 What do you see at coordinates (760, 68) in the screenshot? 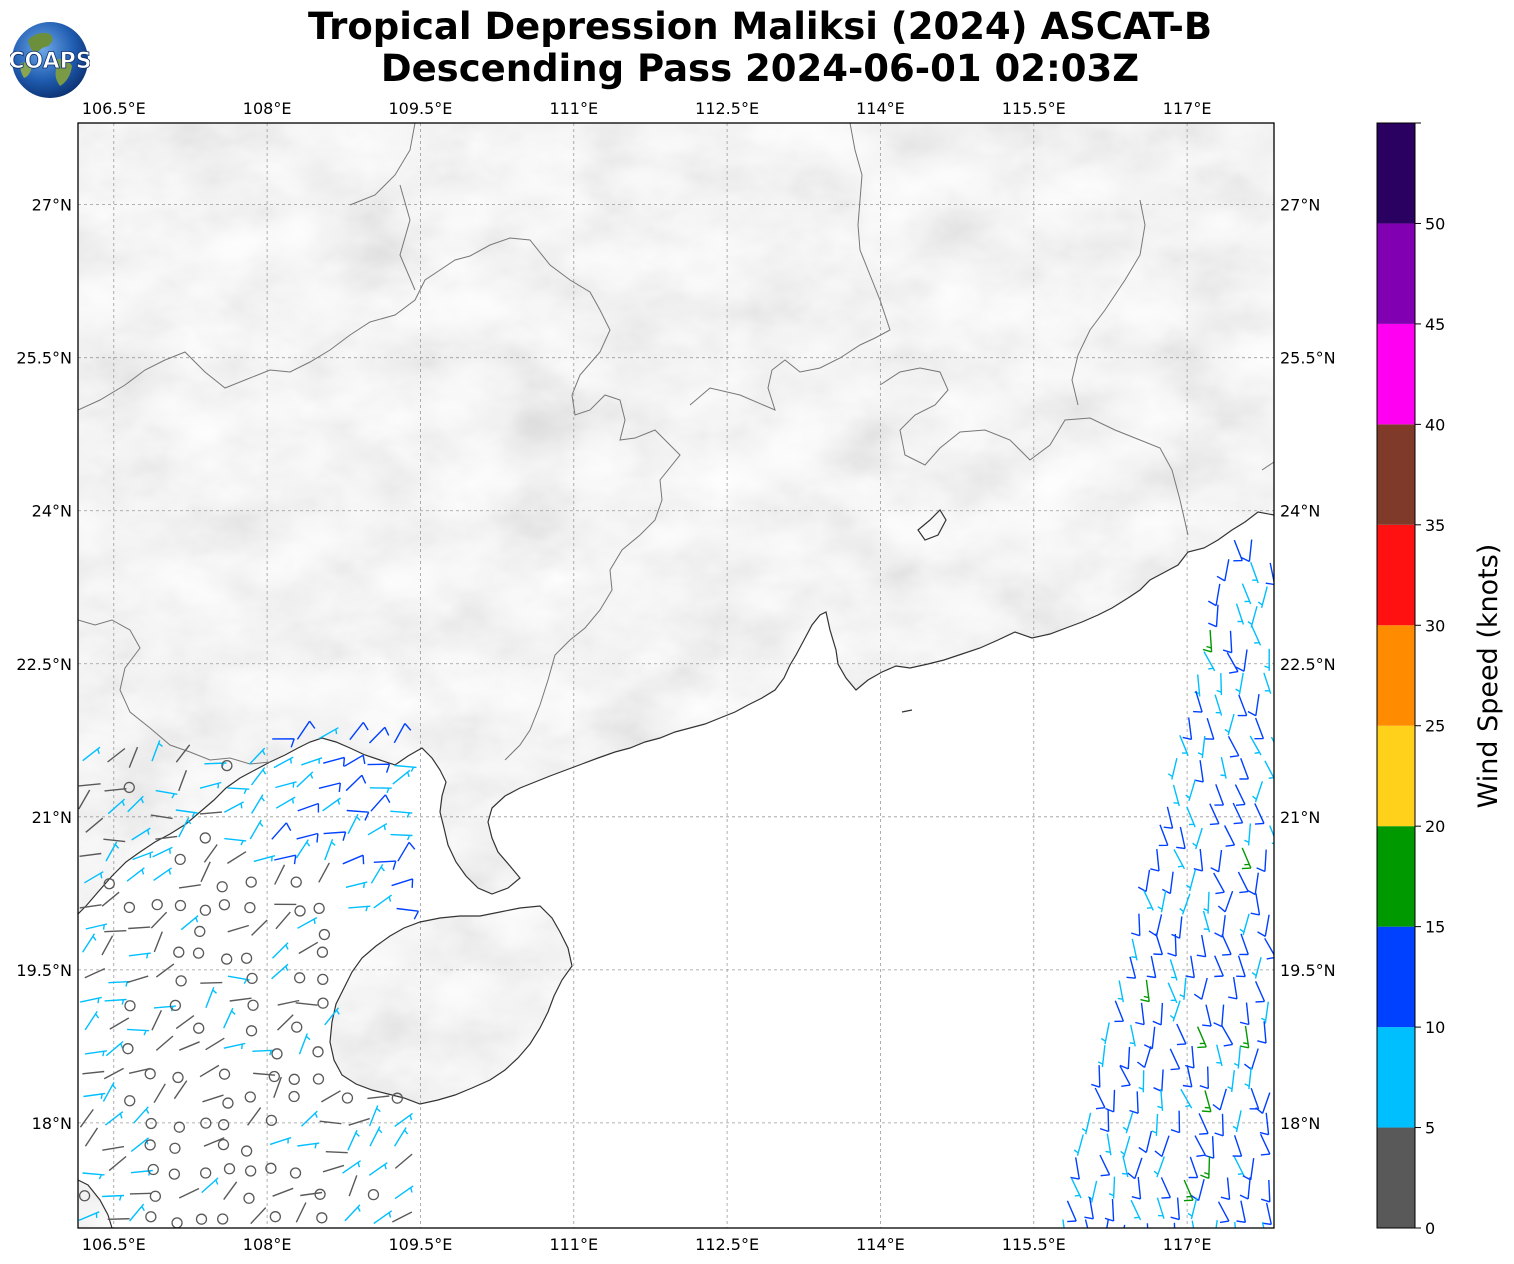
I see `title-line-2: Descending Pass 2024-06-01 02:03Z` at bounding box center [760, 68].